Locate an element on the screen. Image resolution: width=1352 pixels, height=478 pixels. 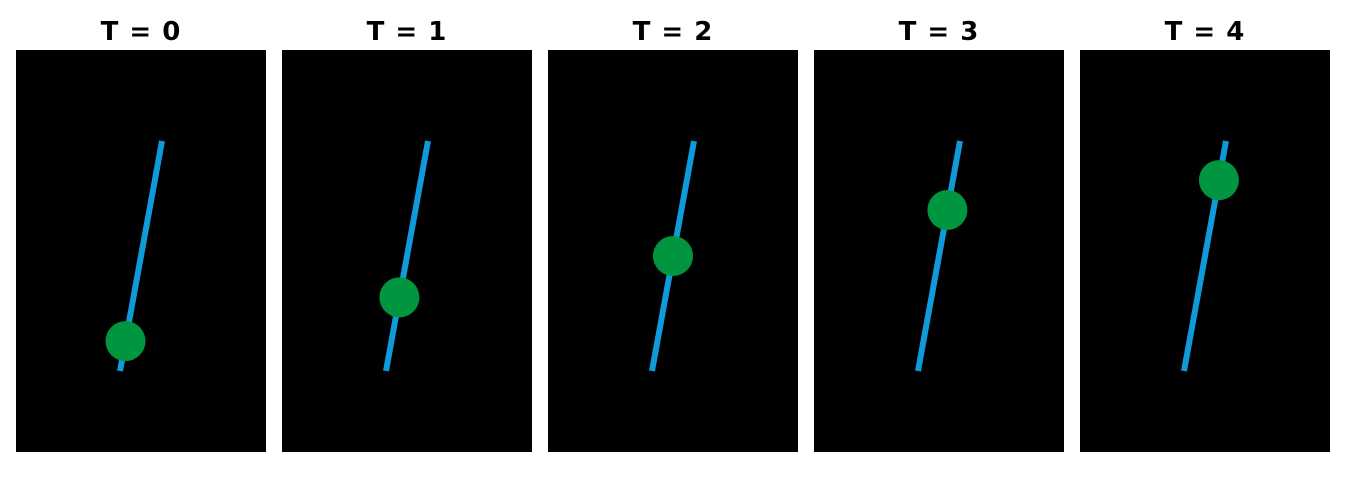
frame-title: T = 0 is located at coordinates (141, 32).